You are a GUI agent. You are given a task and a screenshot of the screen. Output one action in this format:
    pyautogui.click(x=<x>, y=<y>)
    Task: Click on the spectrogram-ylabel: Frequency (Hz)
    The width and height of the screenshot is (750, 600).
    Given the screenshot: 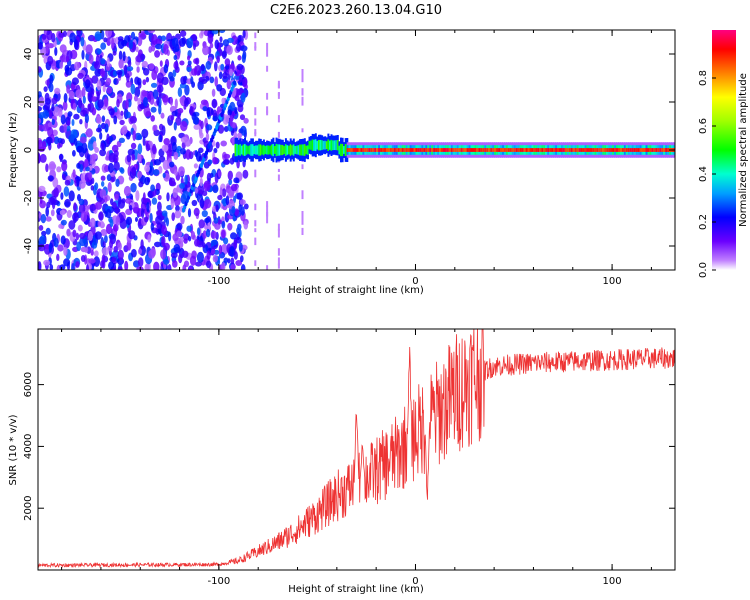 What is the action you would take?
    pyautogui.click(x=13, y=150)
    